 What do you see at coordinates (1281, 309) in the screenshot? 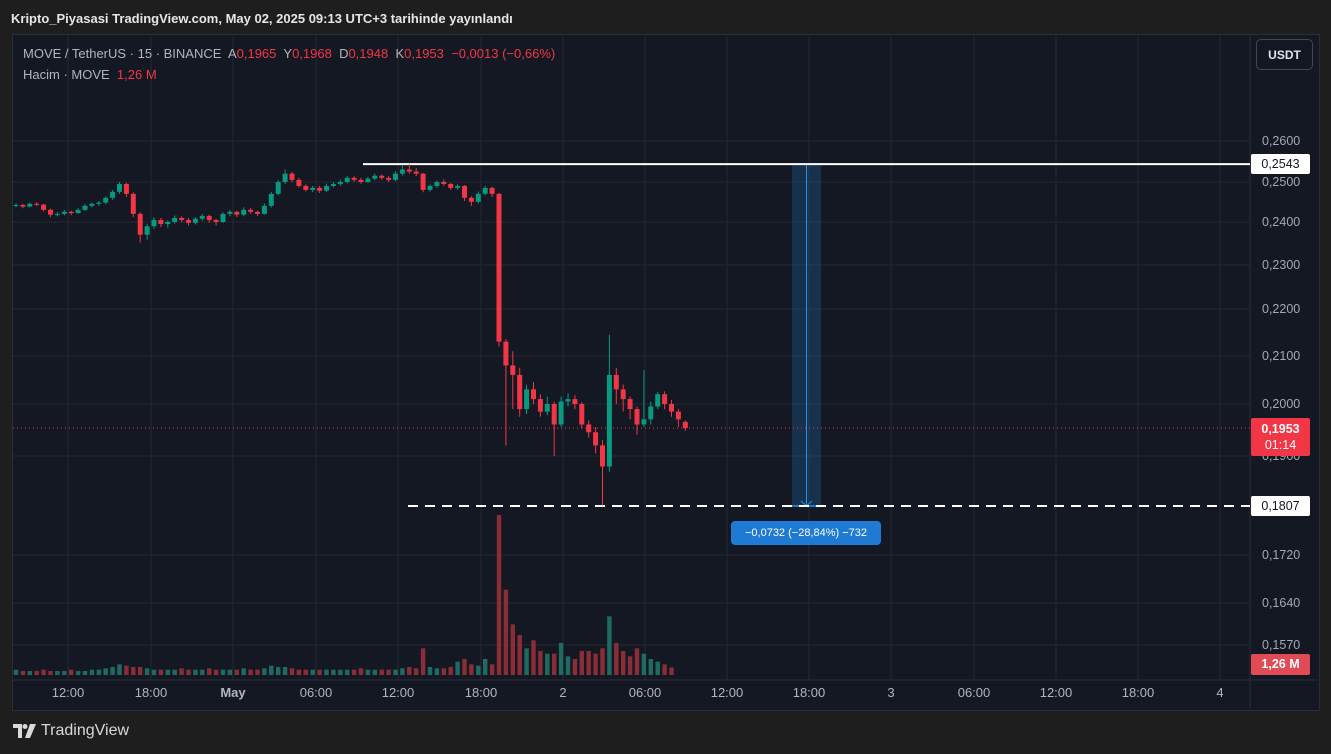
I see `price-tick-label: 0,2200` at bounding box center [1281, 309].